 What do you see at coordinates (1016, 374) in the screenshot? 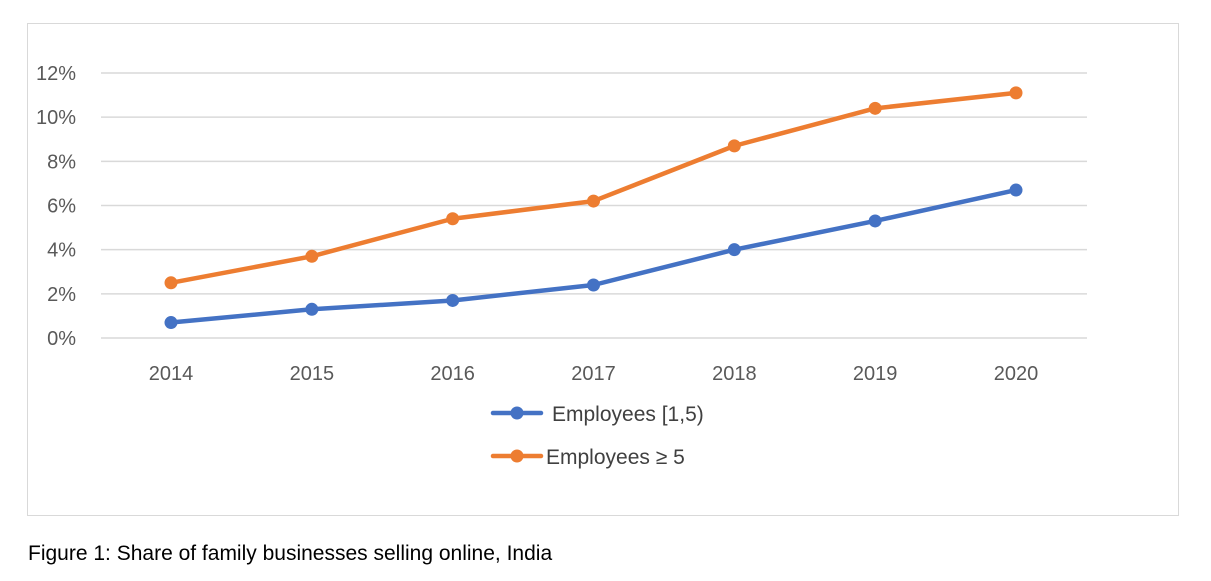
I see `x-tick-label: 2020` at bounding box center [1016, 374].